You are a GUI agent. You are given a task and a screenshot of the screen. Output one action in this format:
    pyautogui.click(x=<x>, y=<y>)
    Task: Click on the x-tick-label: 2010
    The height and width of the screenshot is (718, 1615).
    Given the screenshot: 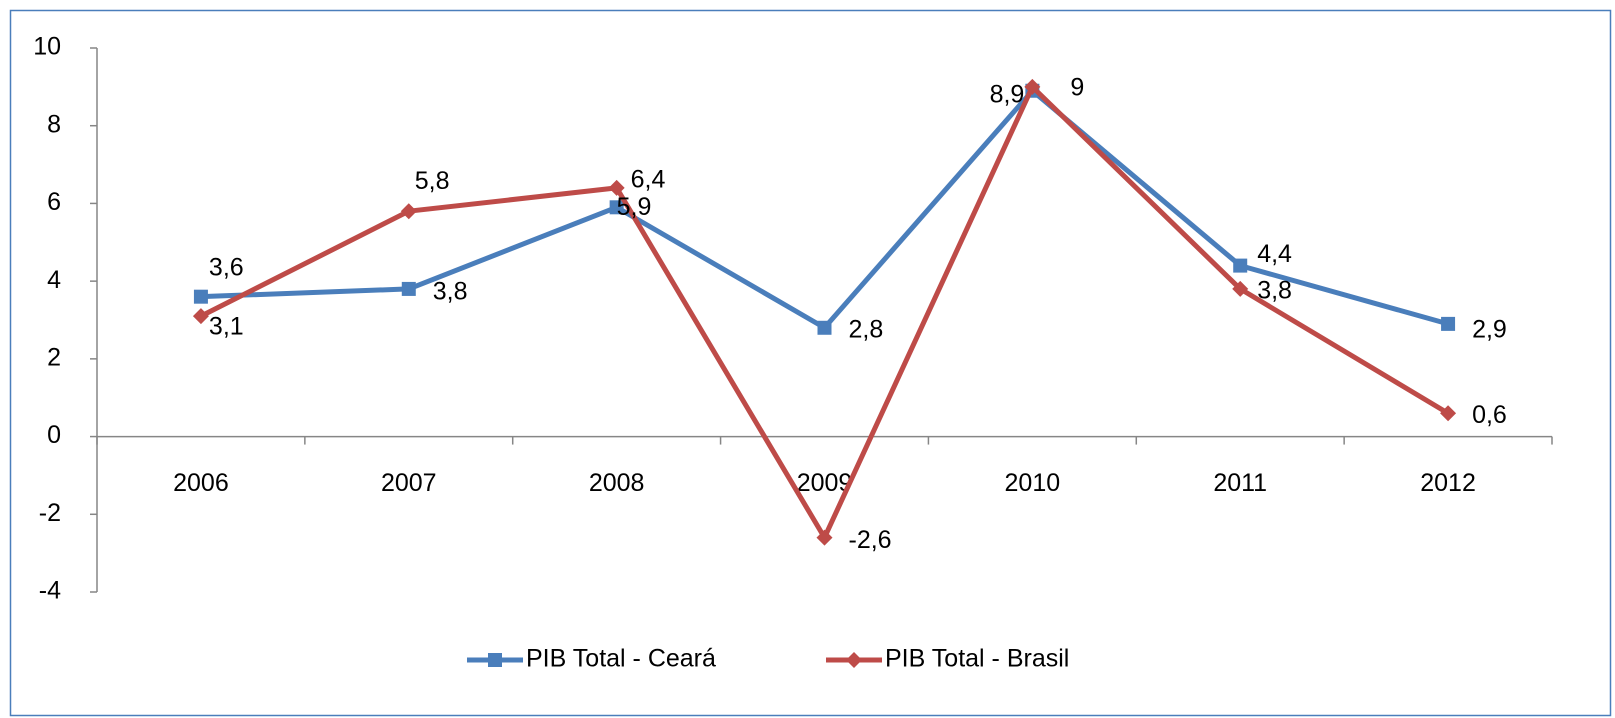 What is the action you would take?
    pyautogui.click(x=1033, y=483)
    